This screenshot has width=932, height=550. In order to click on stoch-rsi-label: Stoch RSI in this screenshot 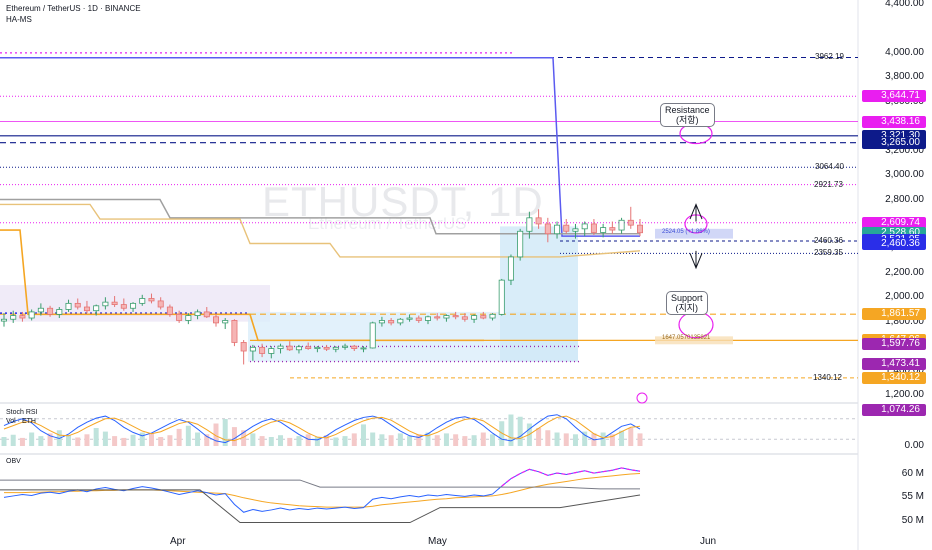, I will do `click(22, 412)`.